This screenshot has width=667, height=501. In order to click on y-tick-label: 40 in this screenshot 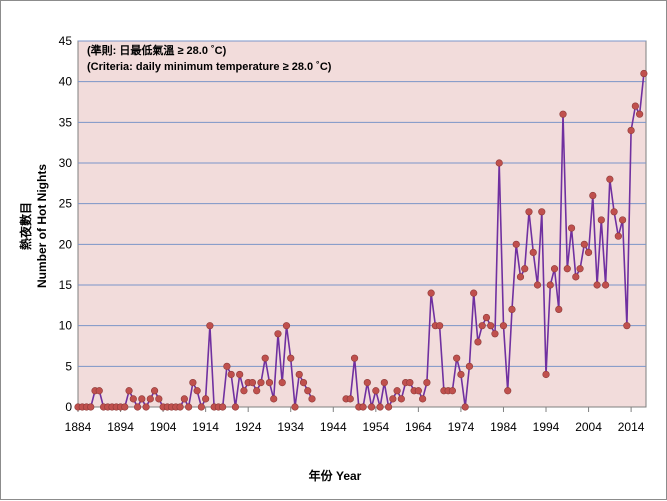, I will do `click(66, 82)`.